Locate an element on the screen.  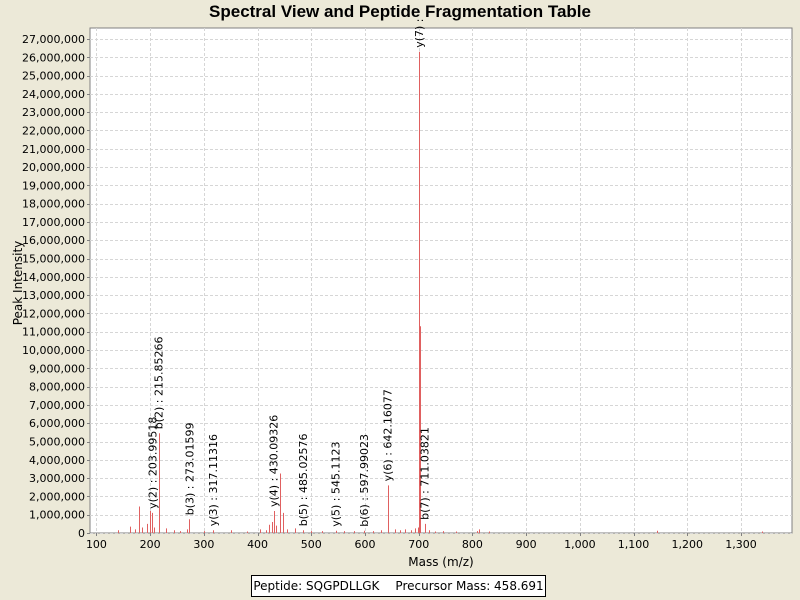
x-tick-label: 1,000 is located at coordinates (580, 544).